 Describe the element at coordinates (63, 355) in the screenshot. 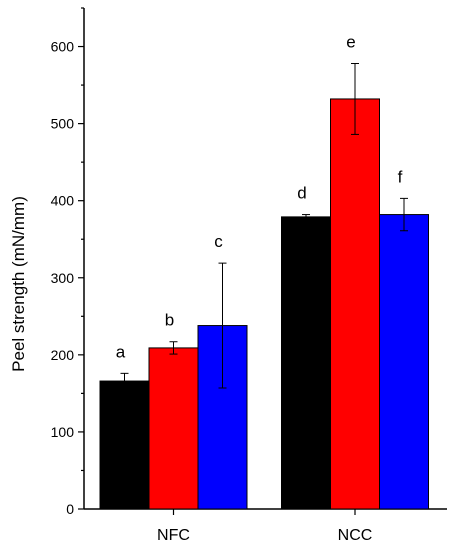

I see `y-tick-label: 200` at that location.